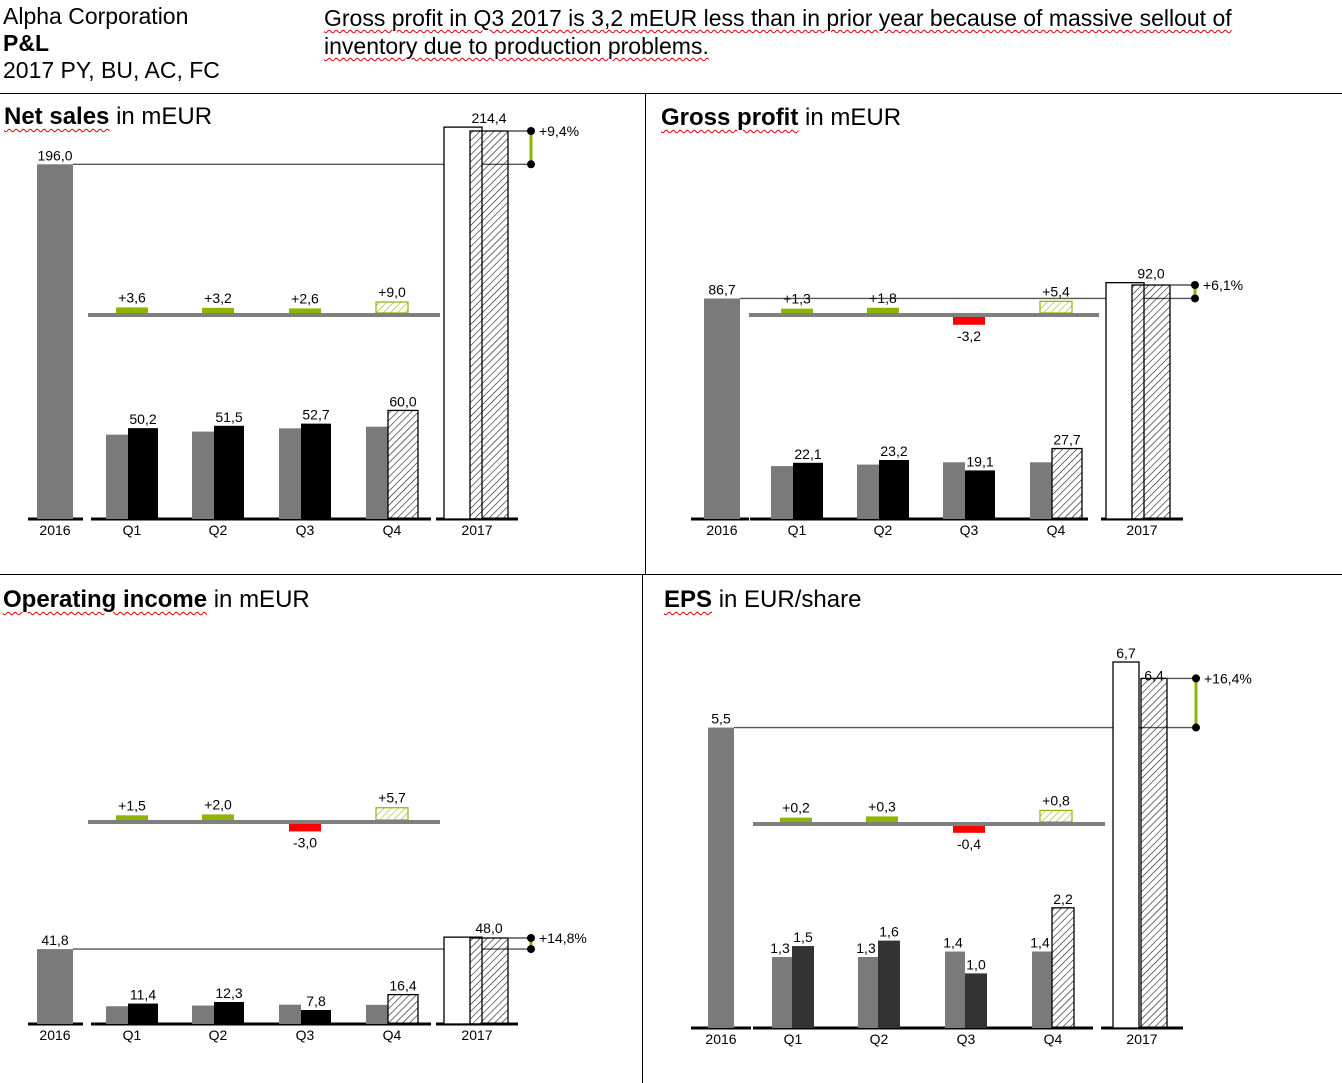  What do you see at coordinates (57, 116) in the screenshot?
I see `chart-title-bold: Net sales` at bounding box center [57, 116].